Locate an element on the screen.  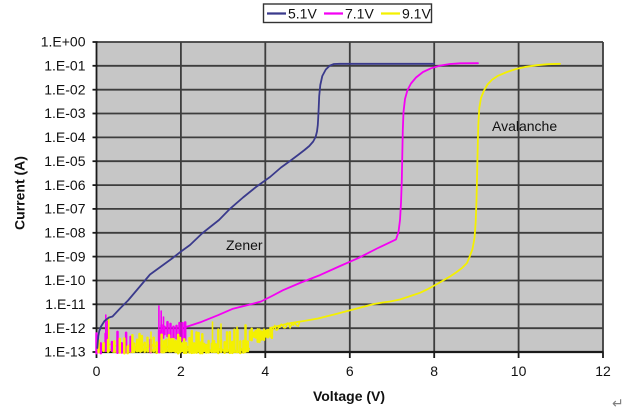
svg-text: 1.E+00 is located at coordinates (63, 42).